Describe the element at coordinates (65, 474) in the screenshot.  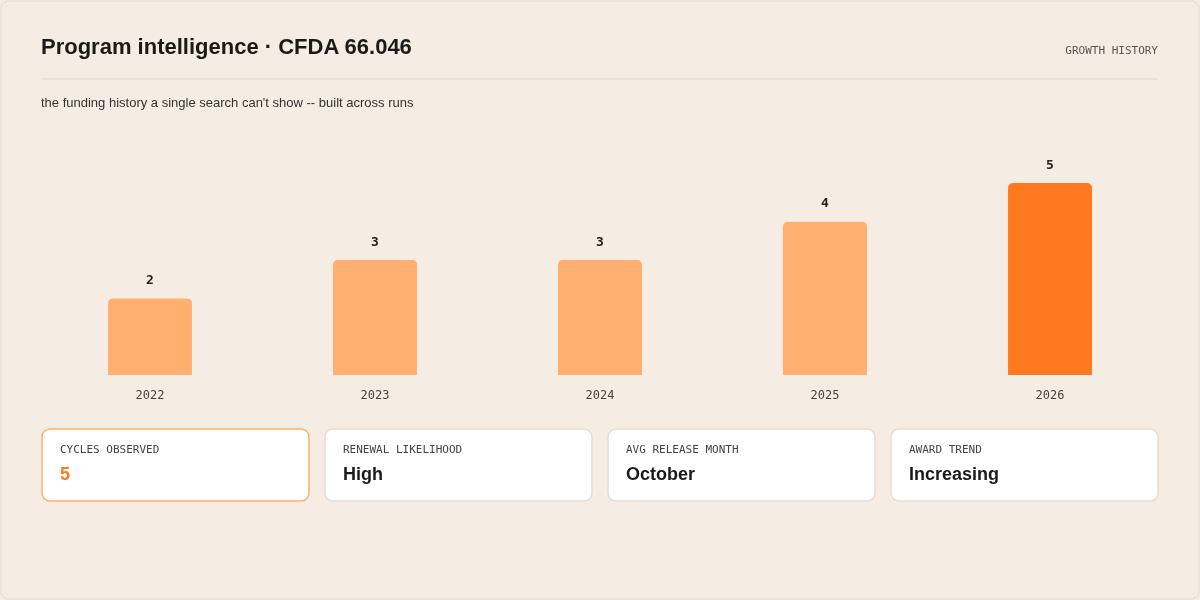
I see `text: 5` at that location.